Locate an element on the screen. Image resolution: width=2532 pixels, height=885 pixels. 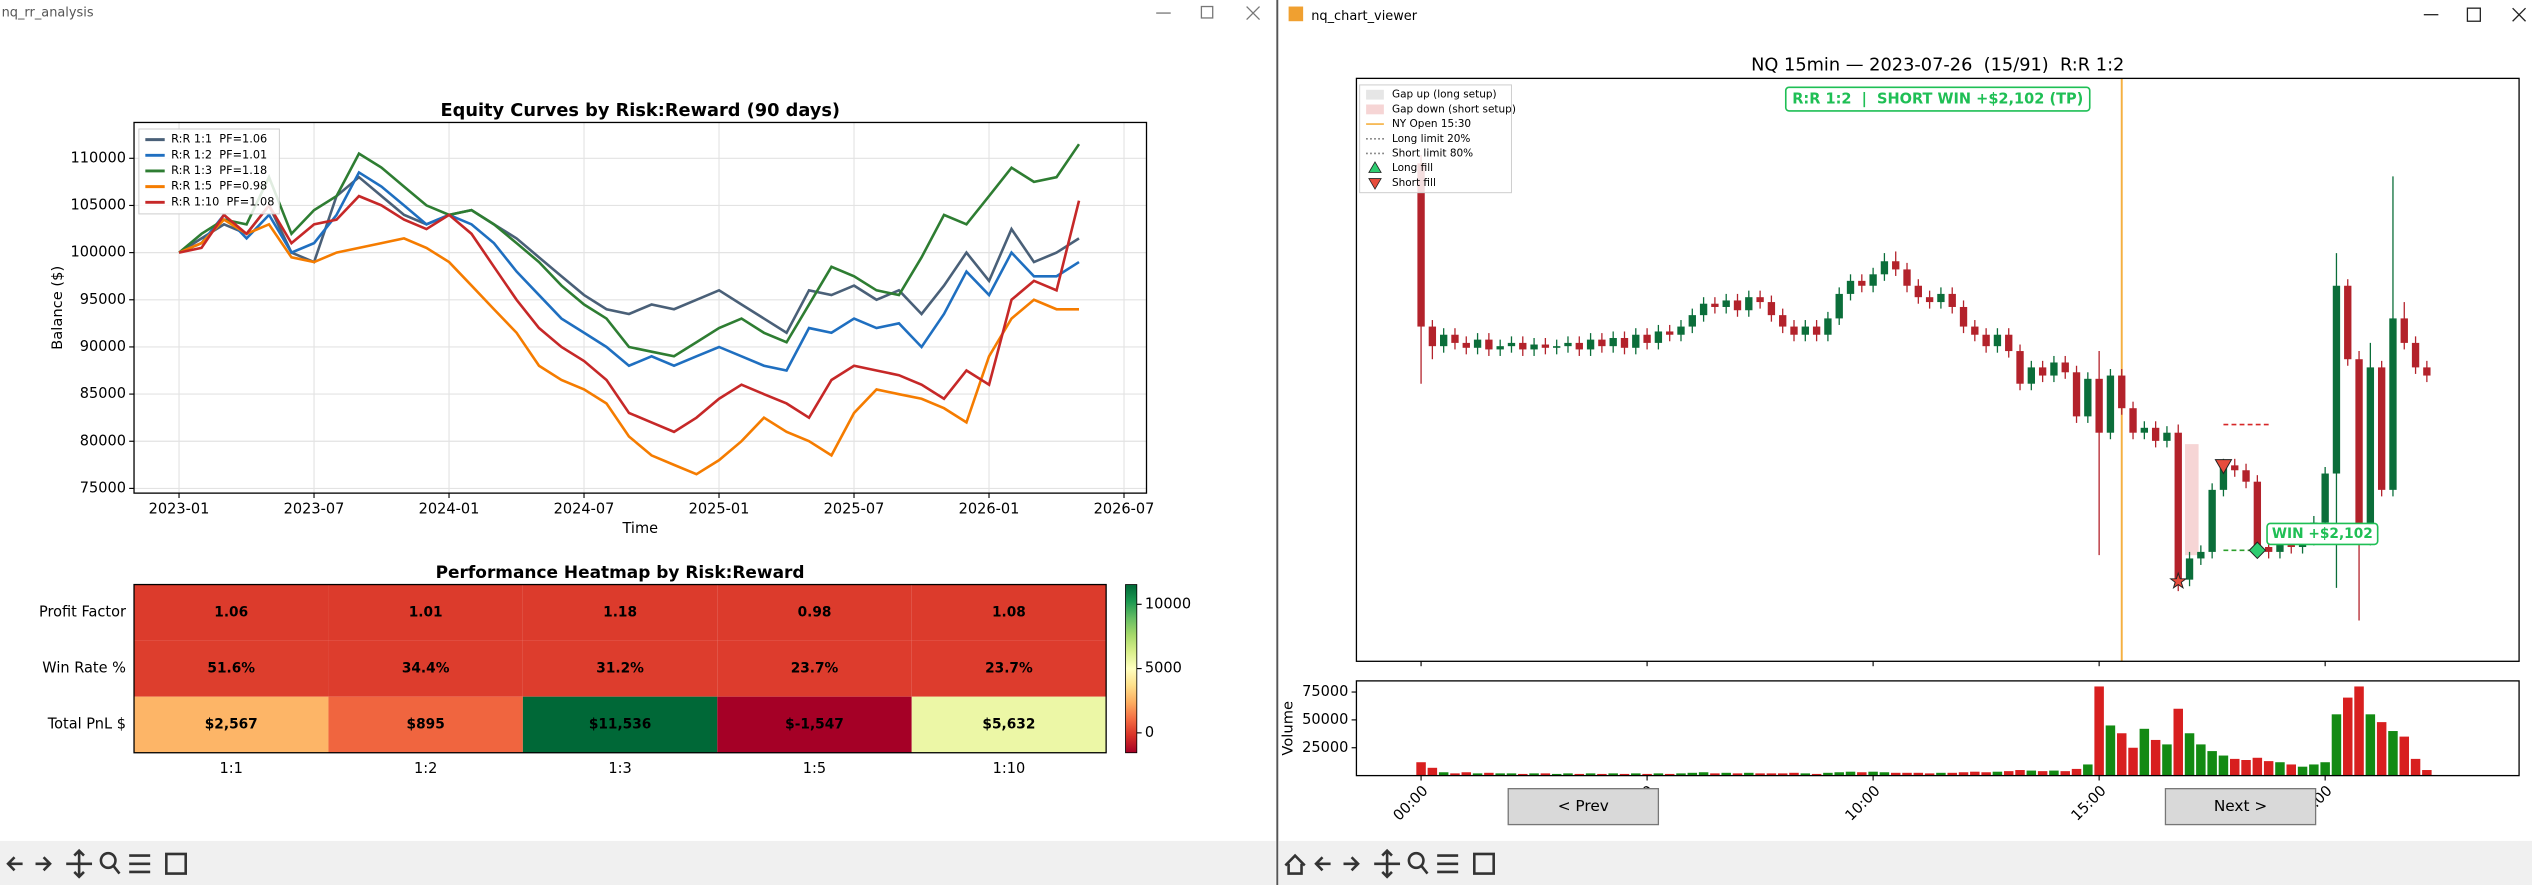
nav-button: < Prev is located at coordinates (1583, 807).